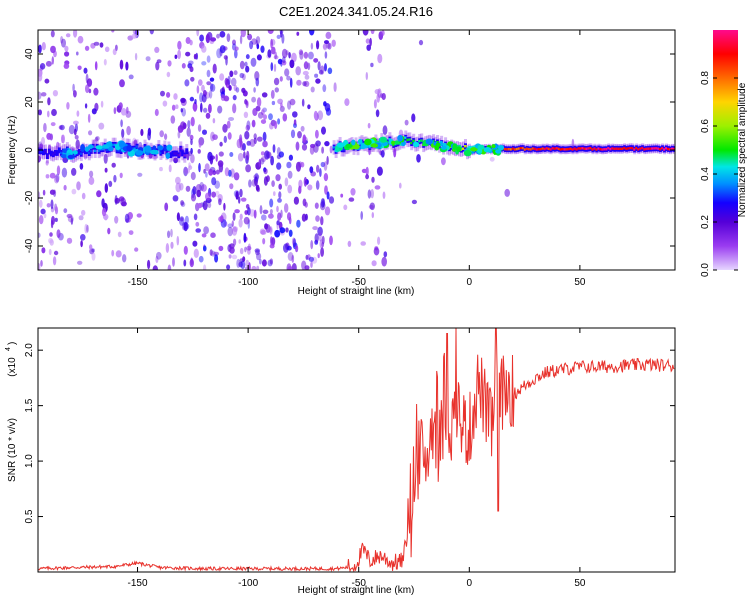 This screenshot has height=600, width=750. I want to click on colorbar-tick-label: 0.2, so click(705, 222).